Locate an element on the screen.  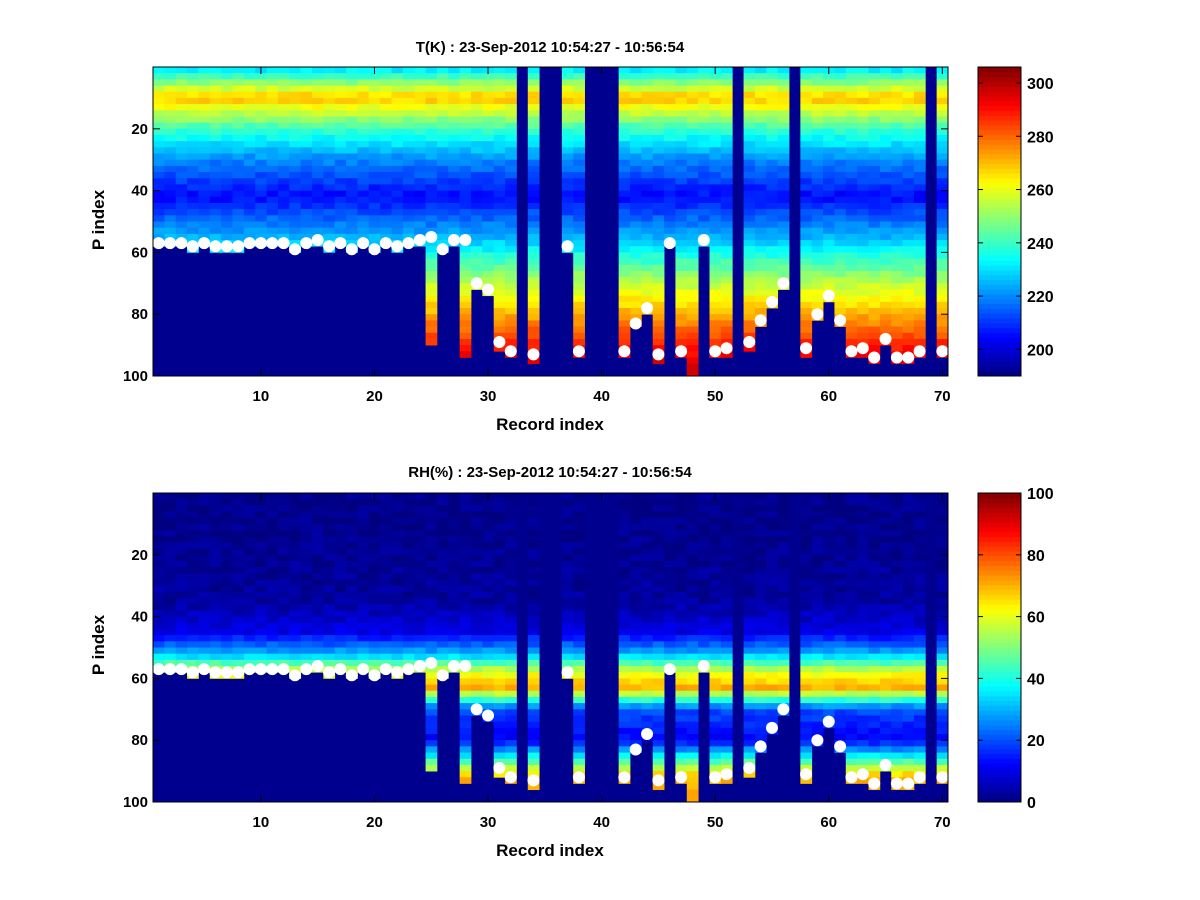
surface-marker is located at coordinates (874, 783).